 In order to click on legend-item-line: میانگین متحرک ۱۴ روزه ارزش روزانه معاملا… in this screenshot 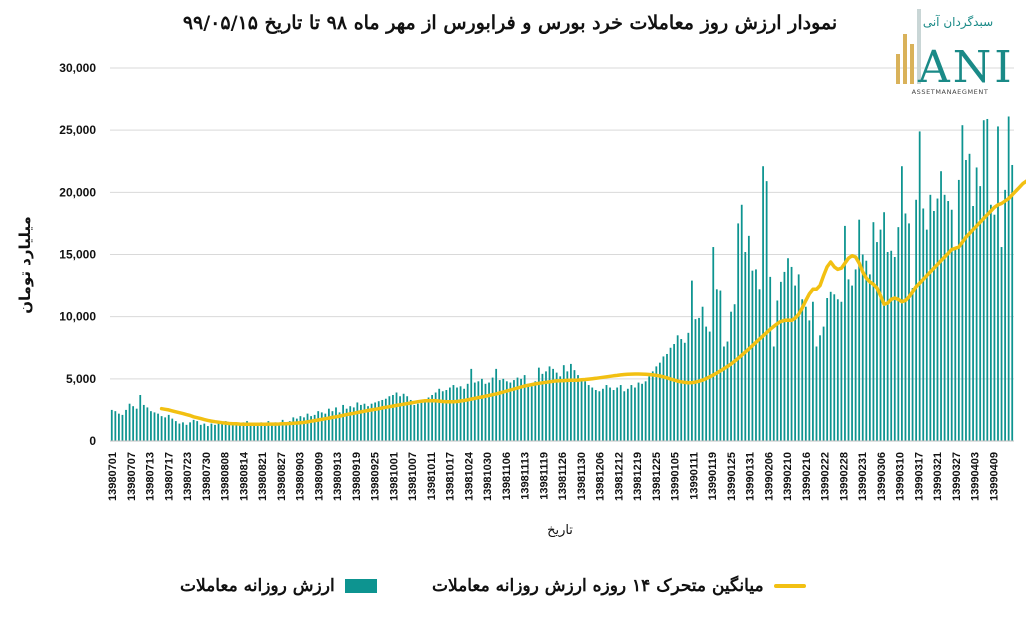, I will do `click(619, 586)`.